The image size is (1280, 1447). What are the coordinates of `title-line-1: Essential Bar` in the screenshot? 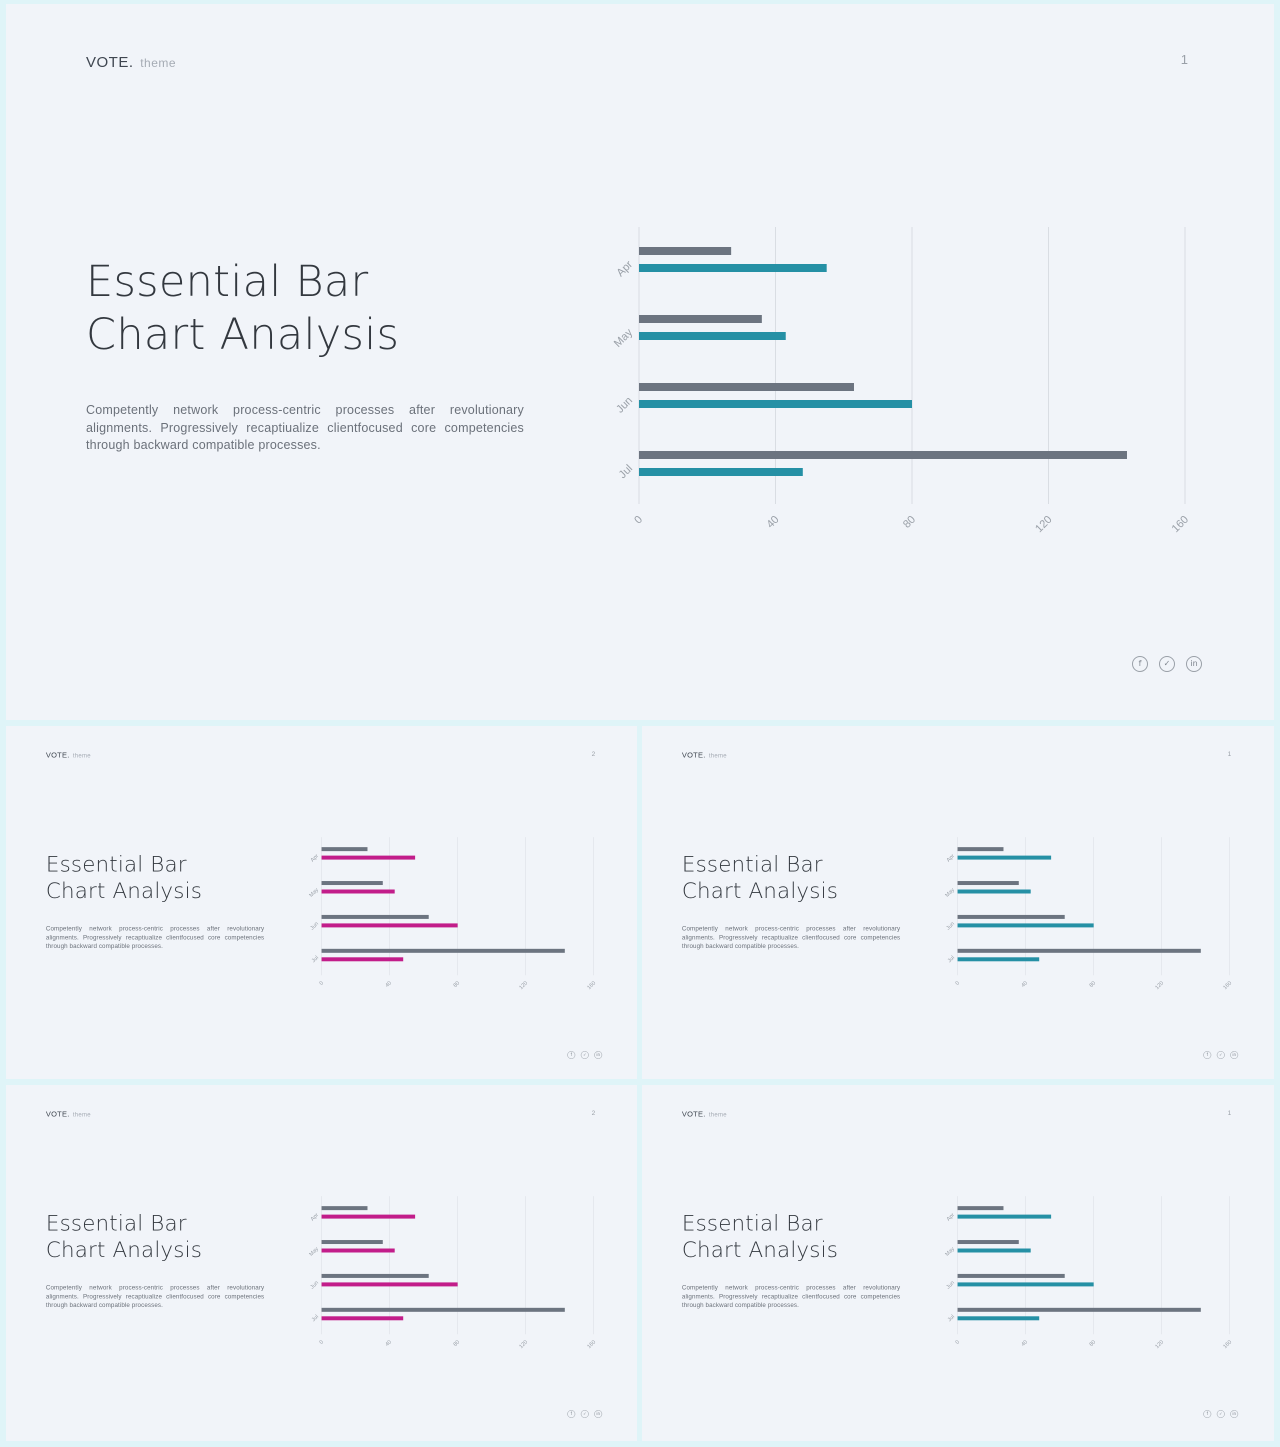 It's located at (116, 1224).